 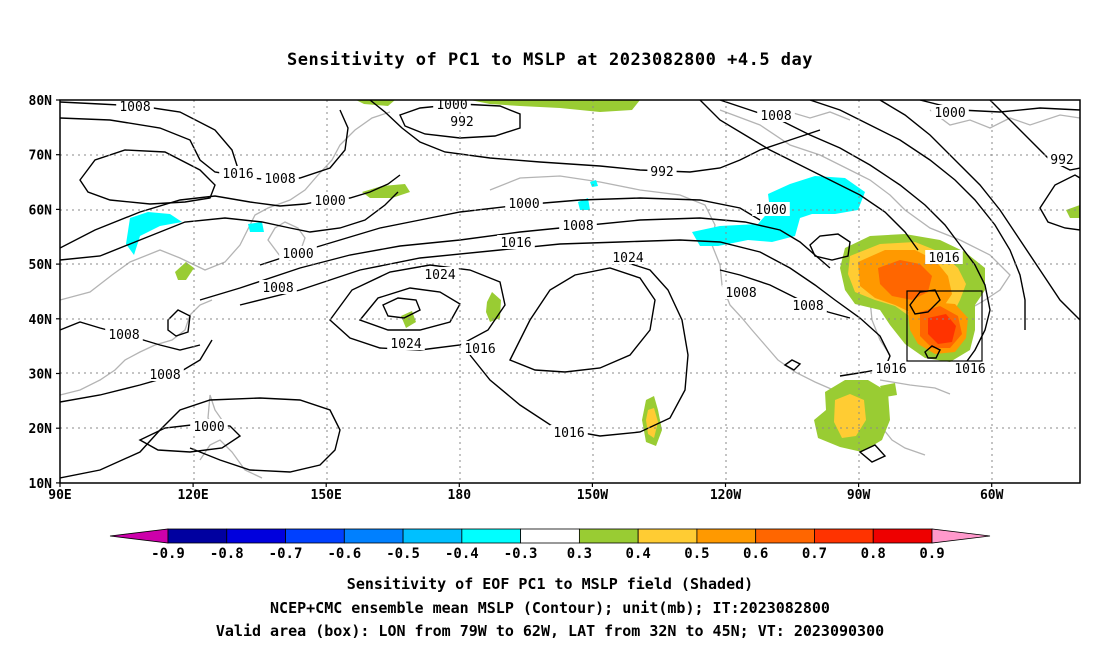 What do you see at coordinates (638, 554) in the screenshot?
I see `colorbar-label: 0.4` at bounding box center [638, 554].